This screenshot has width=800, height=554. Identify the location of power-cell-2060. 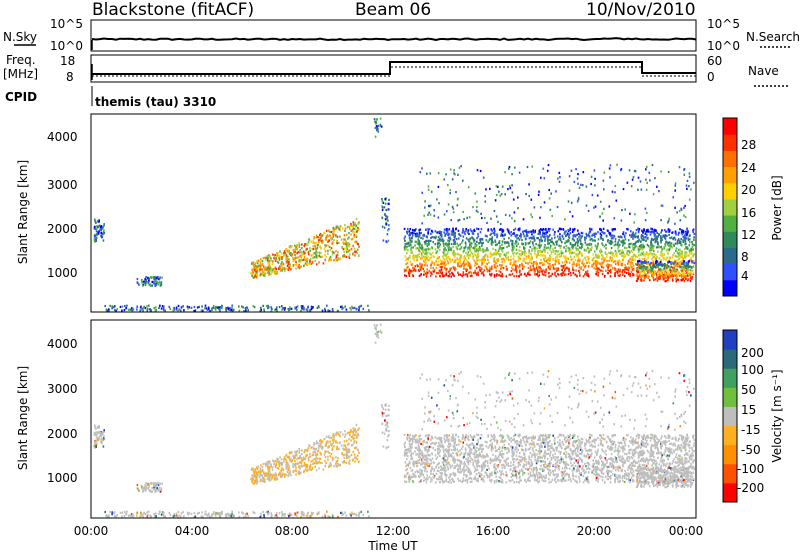
(606, 270).